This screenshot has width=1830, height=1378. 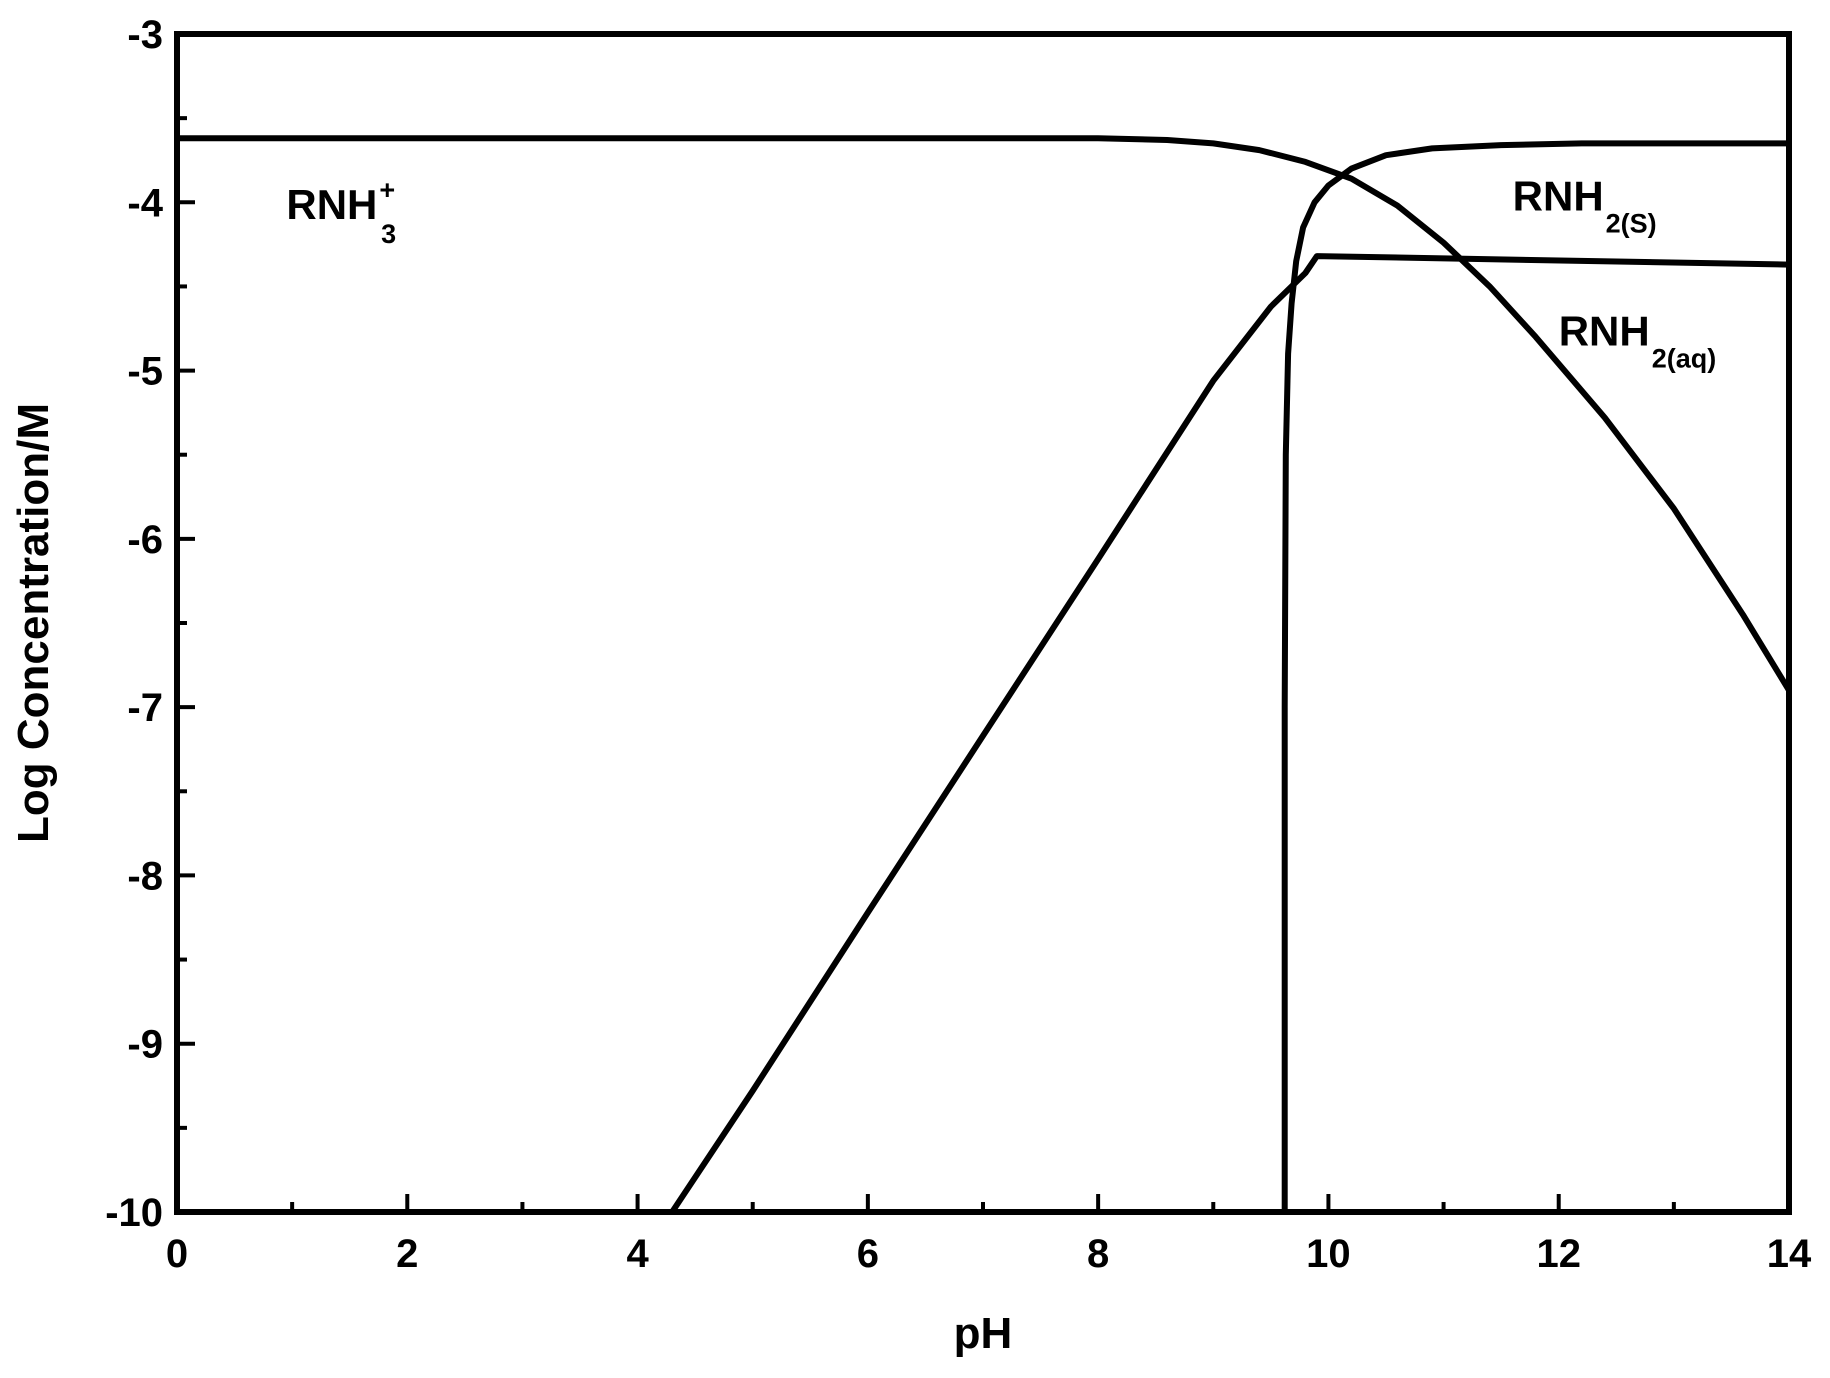 I want to click on y-tick-label: -9, so click(x=145, y=1045).